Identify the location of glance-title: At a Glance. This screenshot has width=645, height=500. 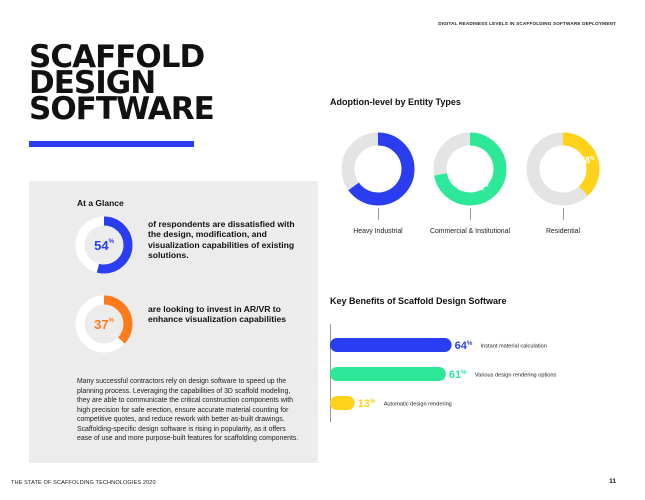
(100, 203).